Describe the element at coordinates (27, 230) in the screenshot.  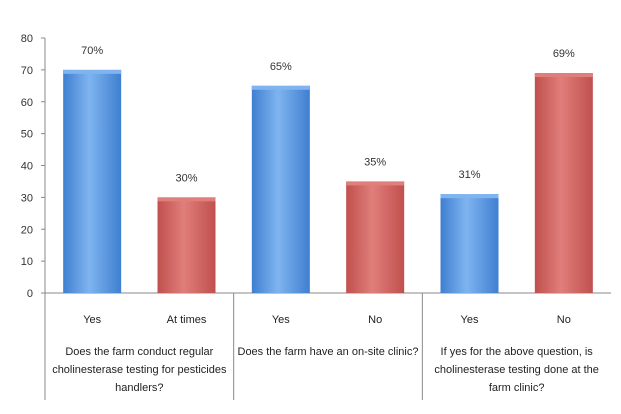
I see `y-tick-label: 20` at that location.